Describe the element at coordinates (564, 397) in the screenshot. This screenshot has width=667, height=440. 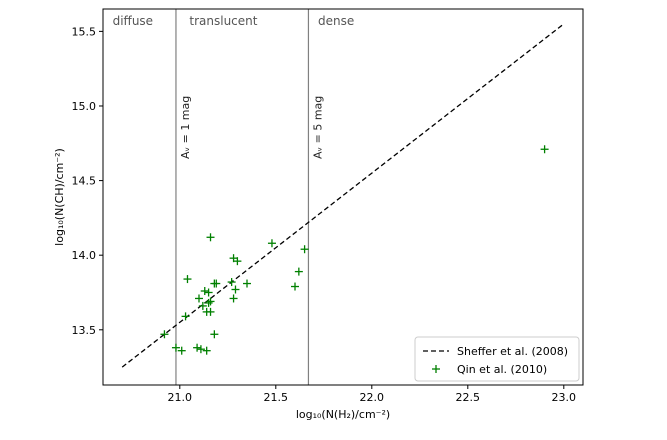
I see `x-tick-label-4: 23.0` at that location.